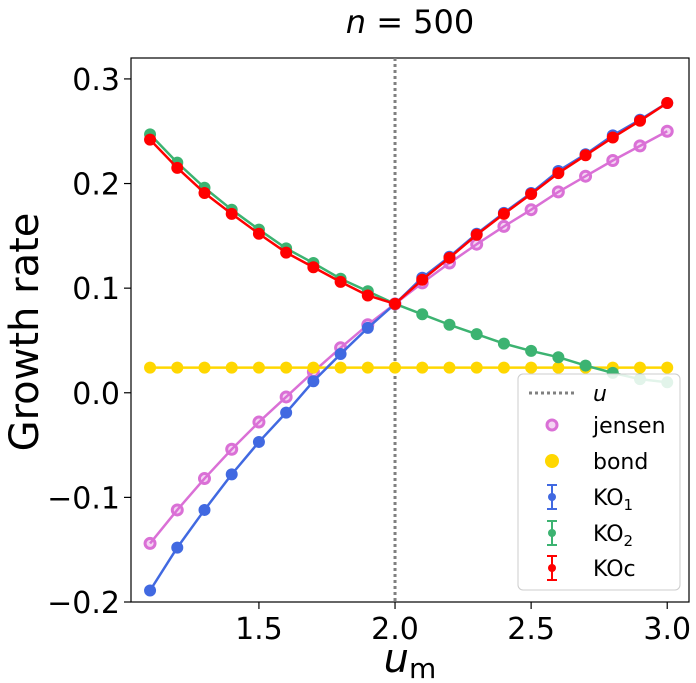 The height and width of the screenshot is (683, 696). Describe the element at coordinates (667, 629) in the screenshot. I see `x-tick-label: 3.0` at that location.